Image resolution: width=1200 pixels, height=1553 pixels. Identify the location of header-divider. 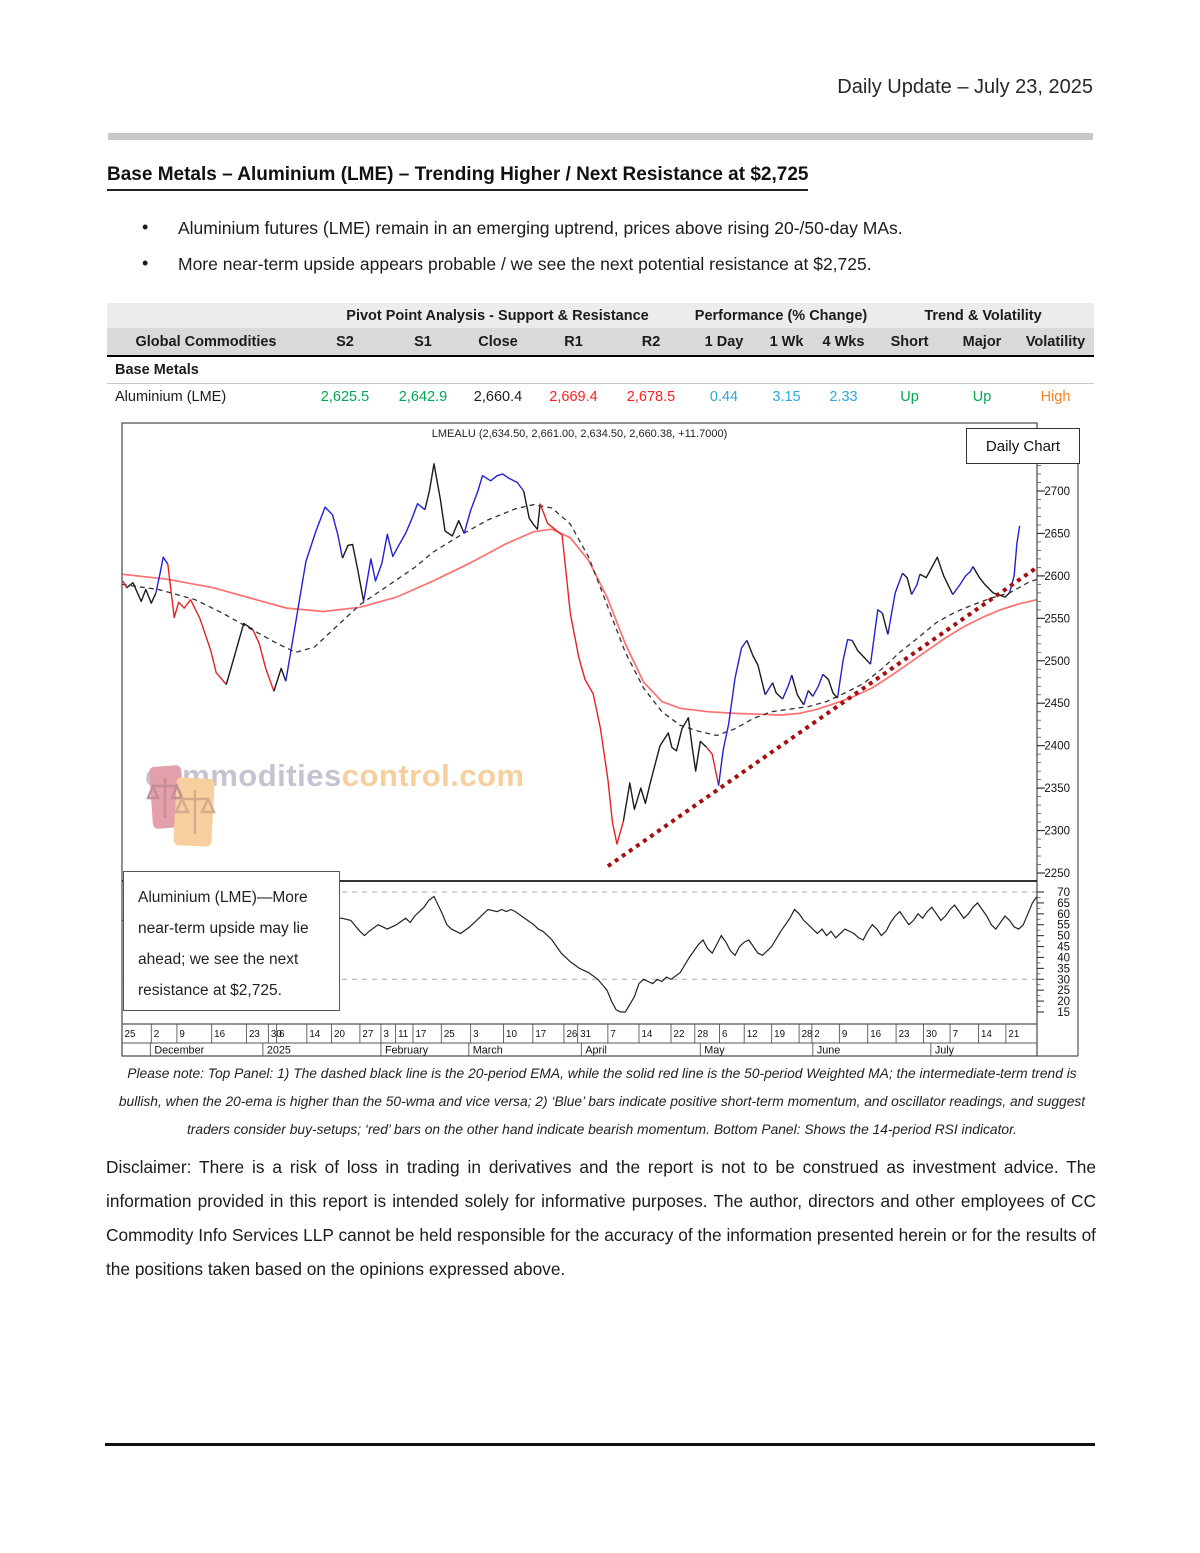
(600, 136).